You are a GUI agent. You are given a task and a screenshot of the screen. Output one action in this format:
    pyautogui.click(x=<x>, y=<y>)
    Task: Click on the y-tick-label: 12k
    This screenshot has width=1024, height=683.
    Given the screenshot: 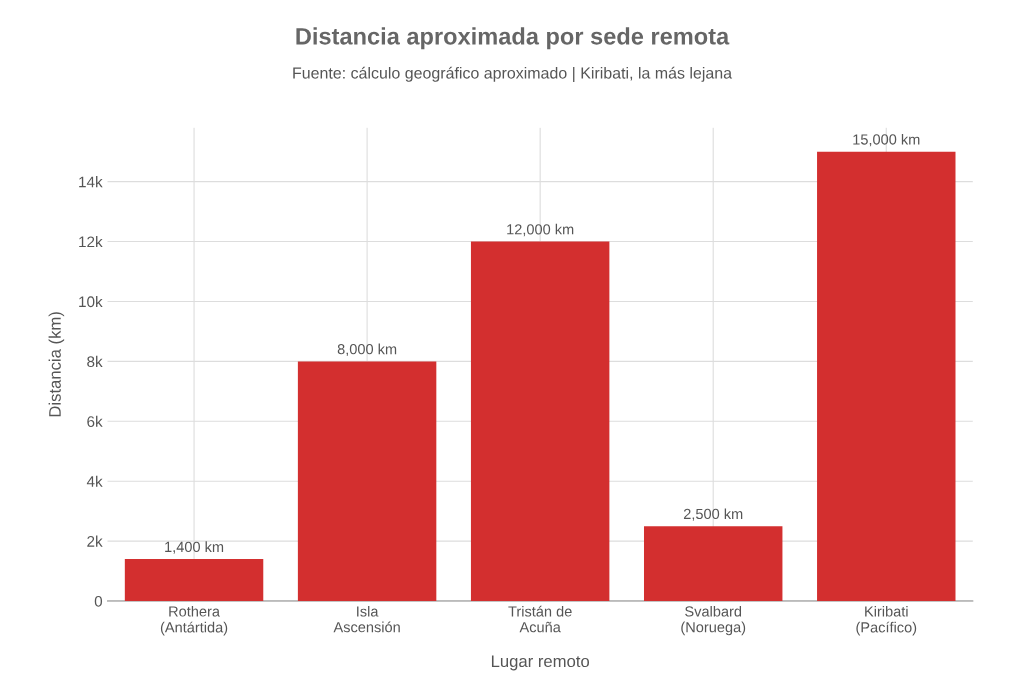 What is the action you would take?
    pyautogui.click(x=91, y=242)
    